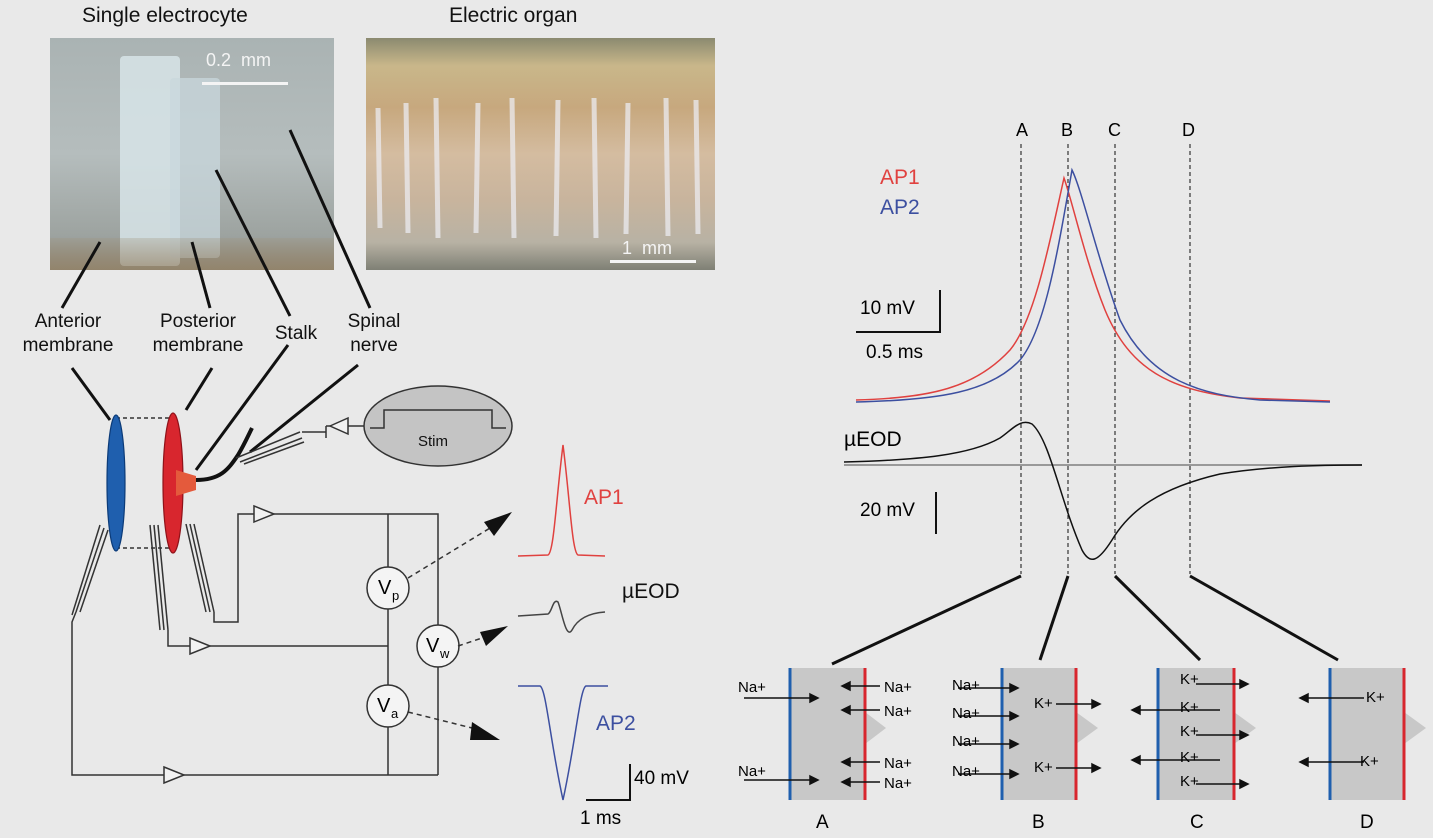 The height and width of the screenshot is (838, 1433). I want to click on electrocyte-scale-label: 0.2 mm, so click(239, 60).